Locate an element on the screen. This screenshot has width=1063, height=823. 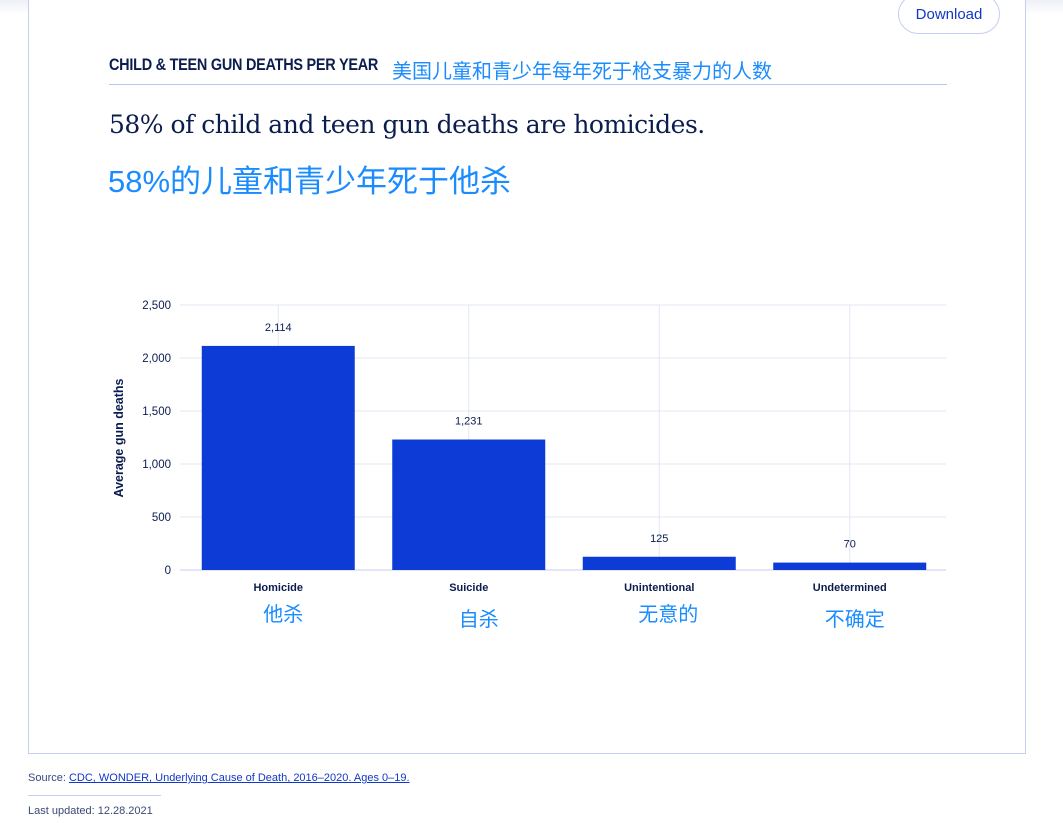
x-tick-label-zh: 自杀 is located at coordinates (479, 619).